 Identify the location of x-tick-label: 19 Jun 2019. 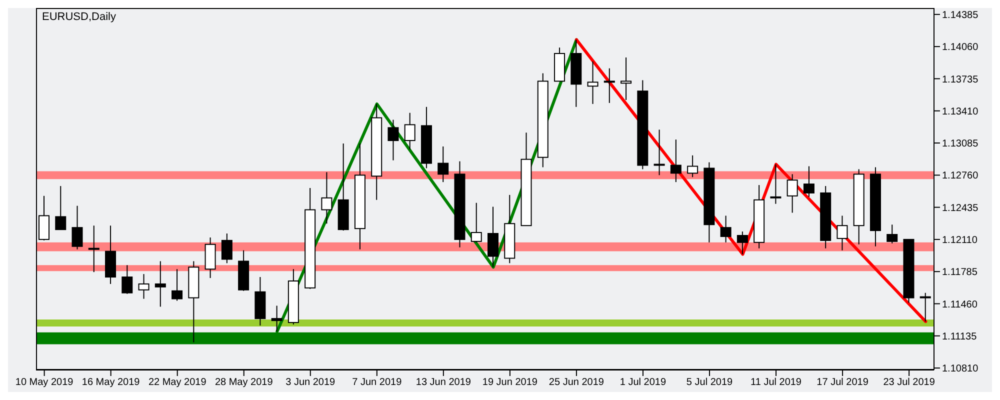
(510, 382).